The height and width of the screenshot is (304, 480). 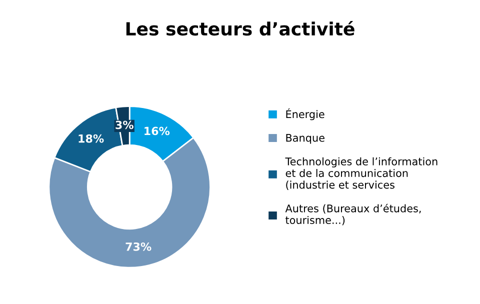 I want to click on legend-label: Autres (Bureaux d’études, tourisme...), so click(x=353, y=215).